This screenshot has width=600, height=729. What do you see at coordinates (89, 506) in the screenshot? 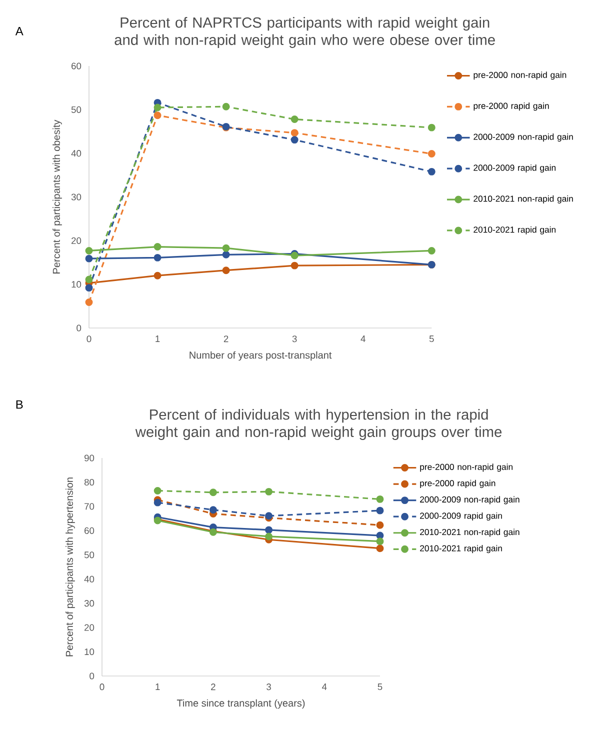
I see `y-tick-label: 70` at bounding box center [89, 506].